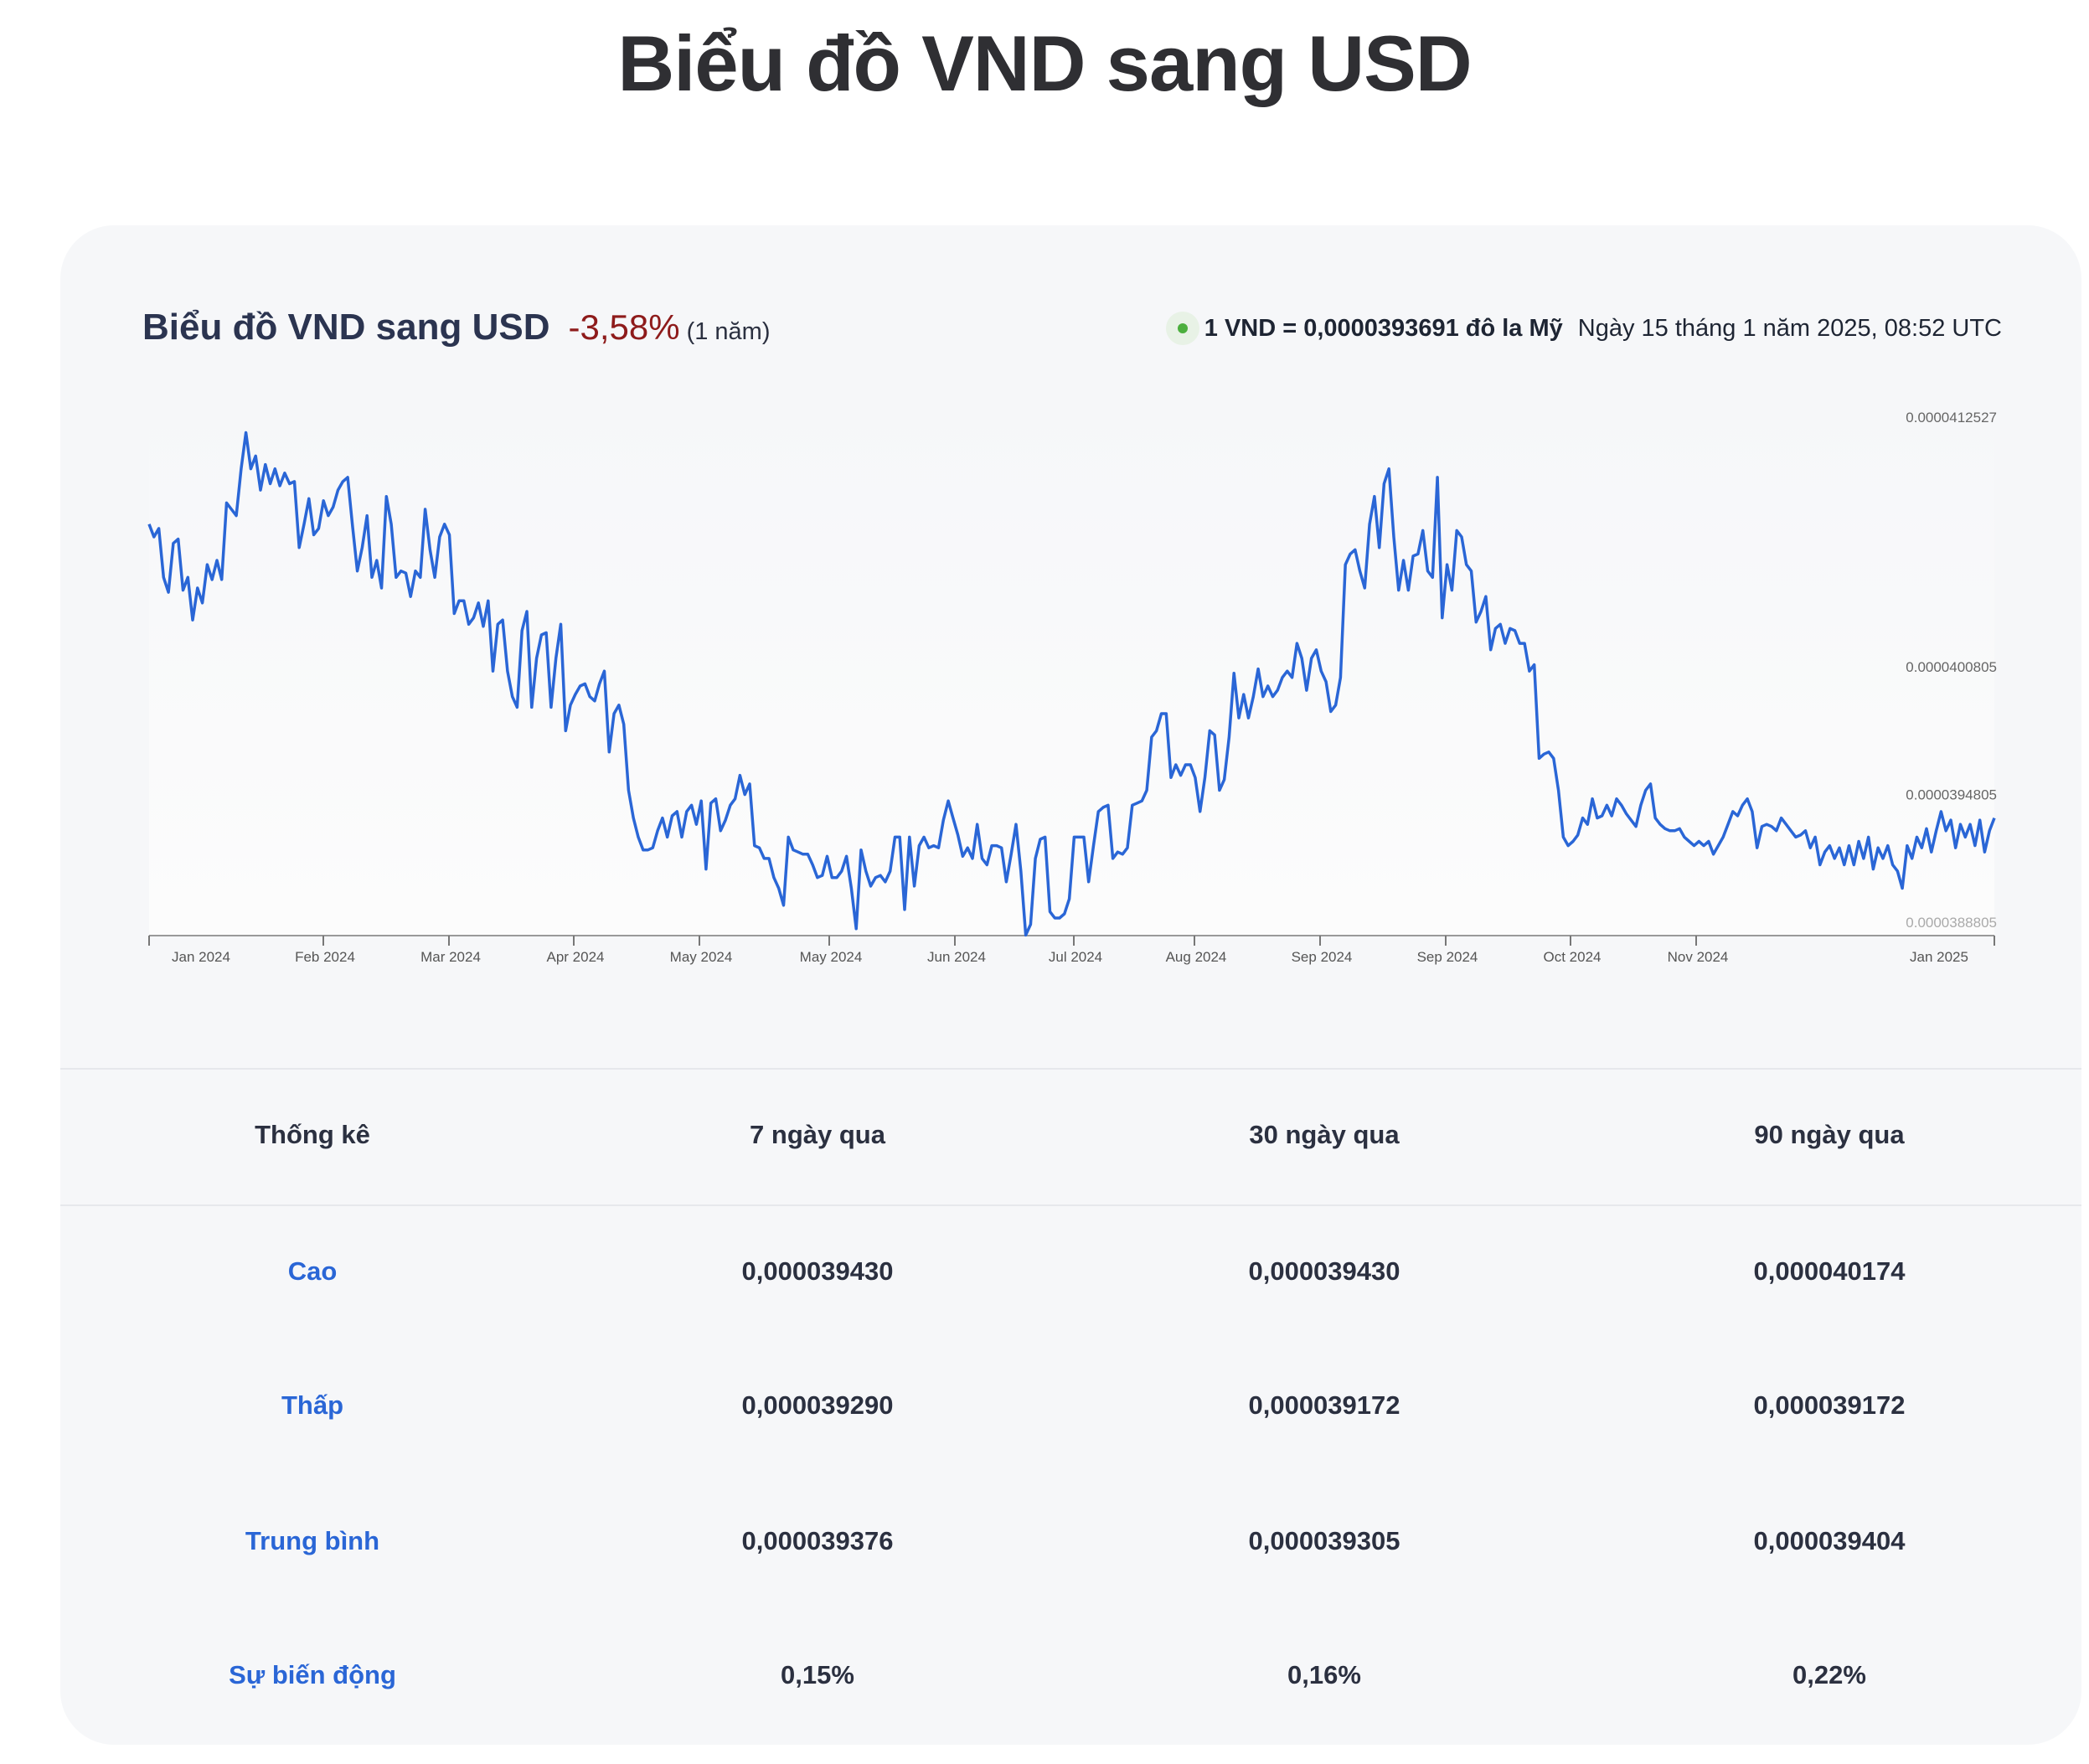 The height and width of the screenshot is (1764, 2089). I want to click on cell-vol-7d: 0,15%, so click(817, 1675).